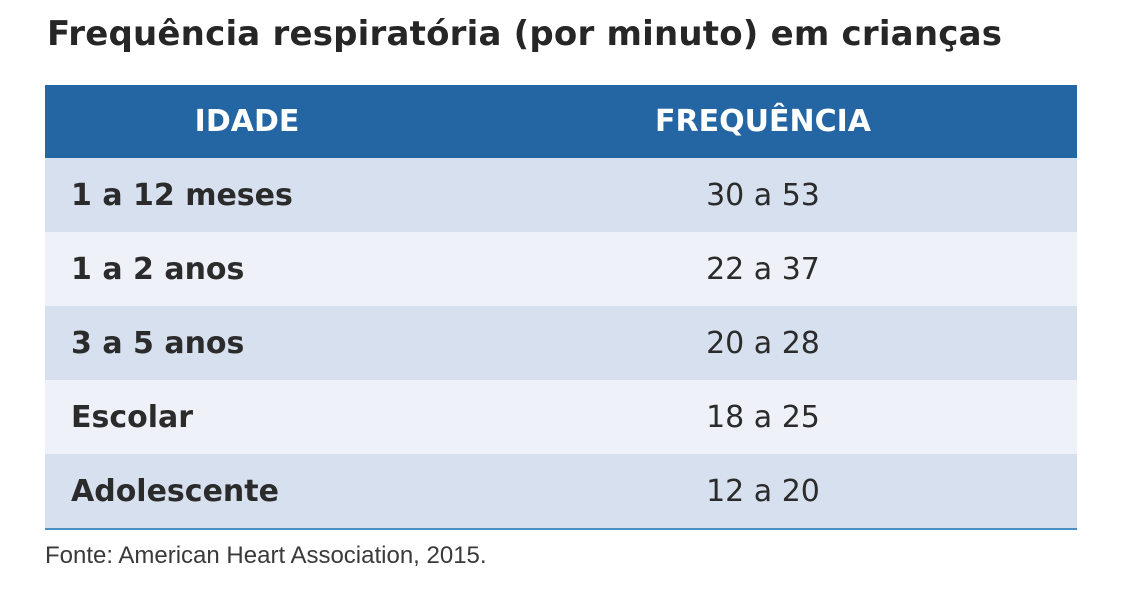  I want to click on header-age: IDADE, so click(247, 121).